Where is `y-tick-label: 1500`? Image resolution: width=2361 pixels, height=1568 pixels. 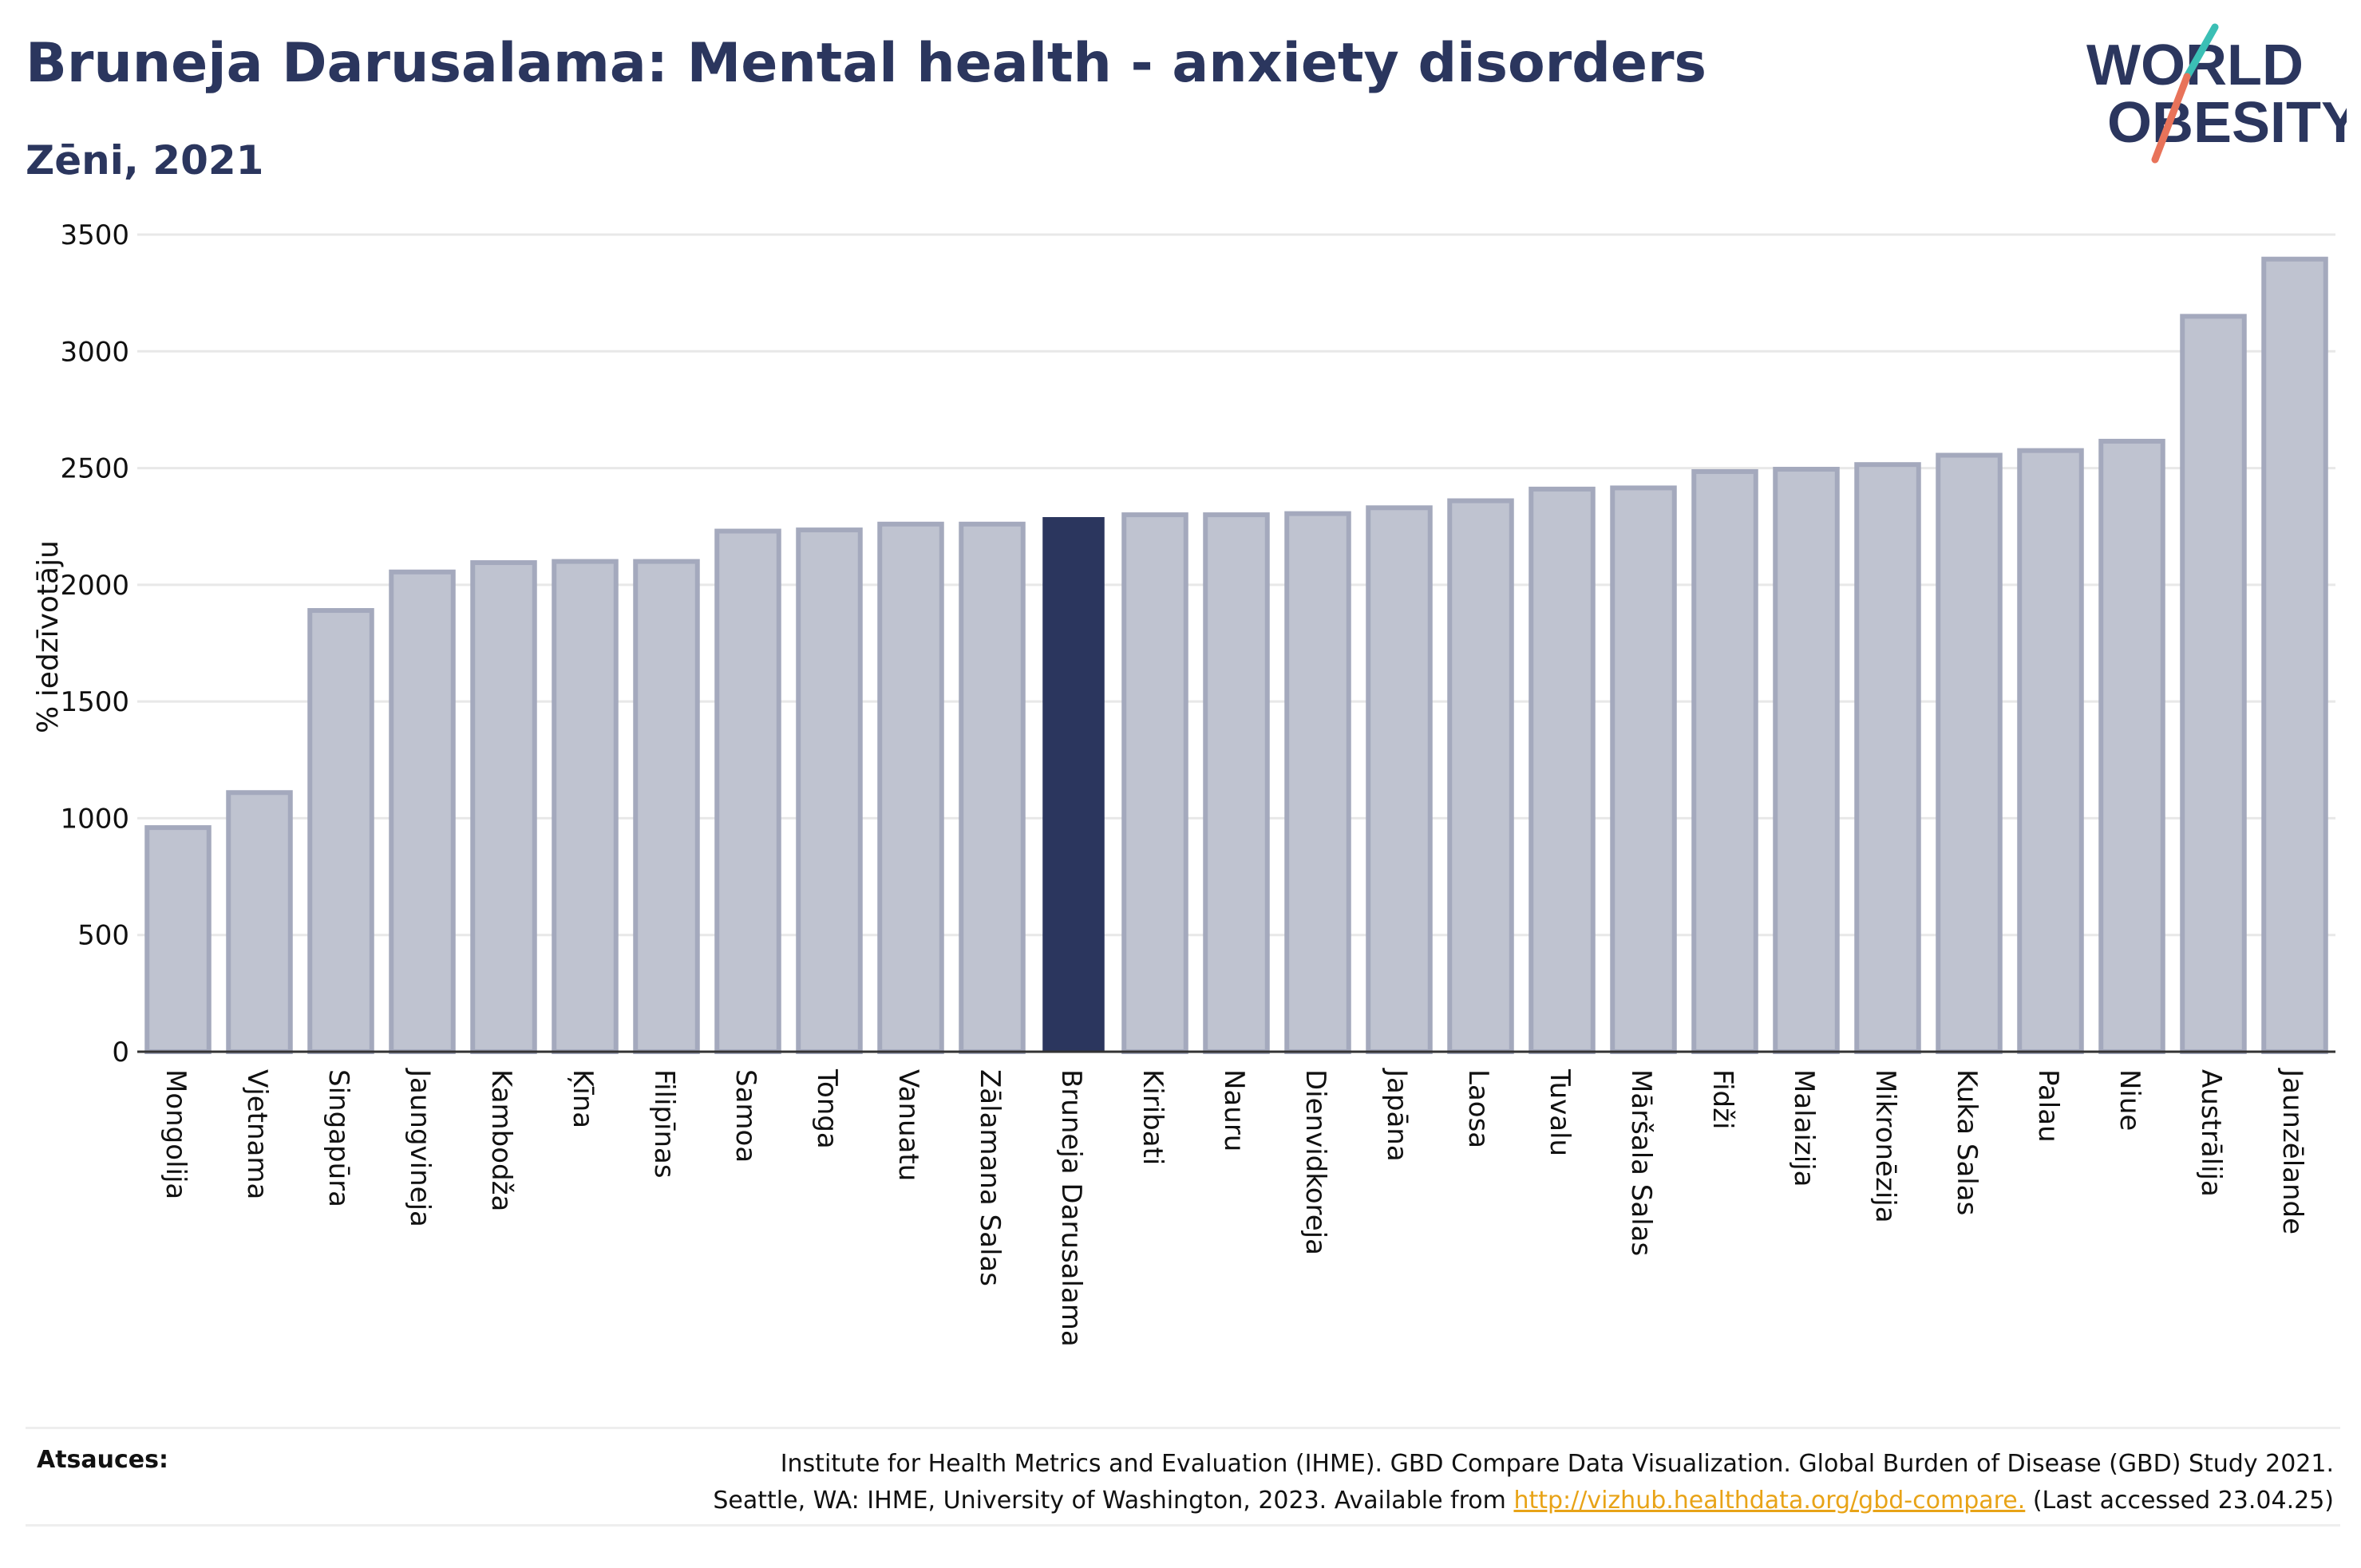 y-tick-label: 1500 is located at coordinates (94, 702).